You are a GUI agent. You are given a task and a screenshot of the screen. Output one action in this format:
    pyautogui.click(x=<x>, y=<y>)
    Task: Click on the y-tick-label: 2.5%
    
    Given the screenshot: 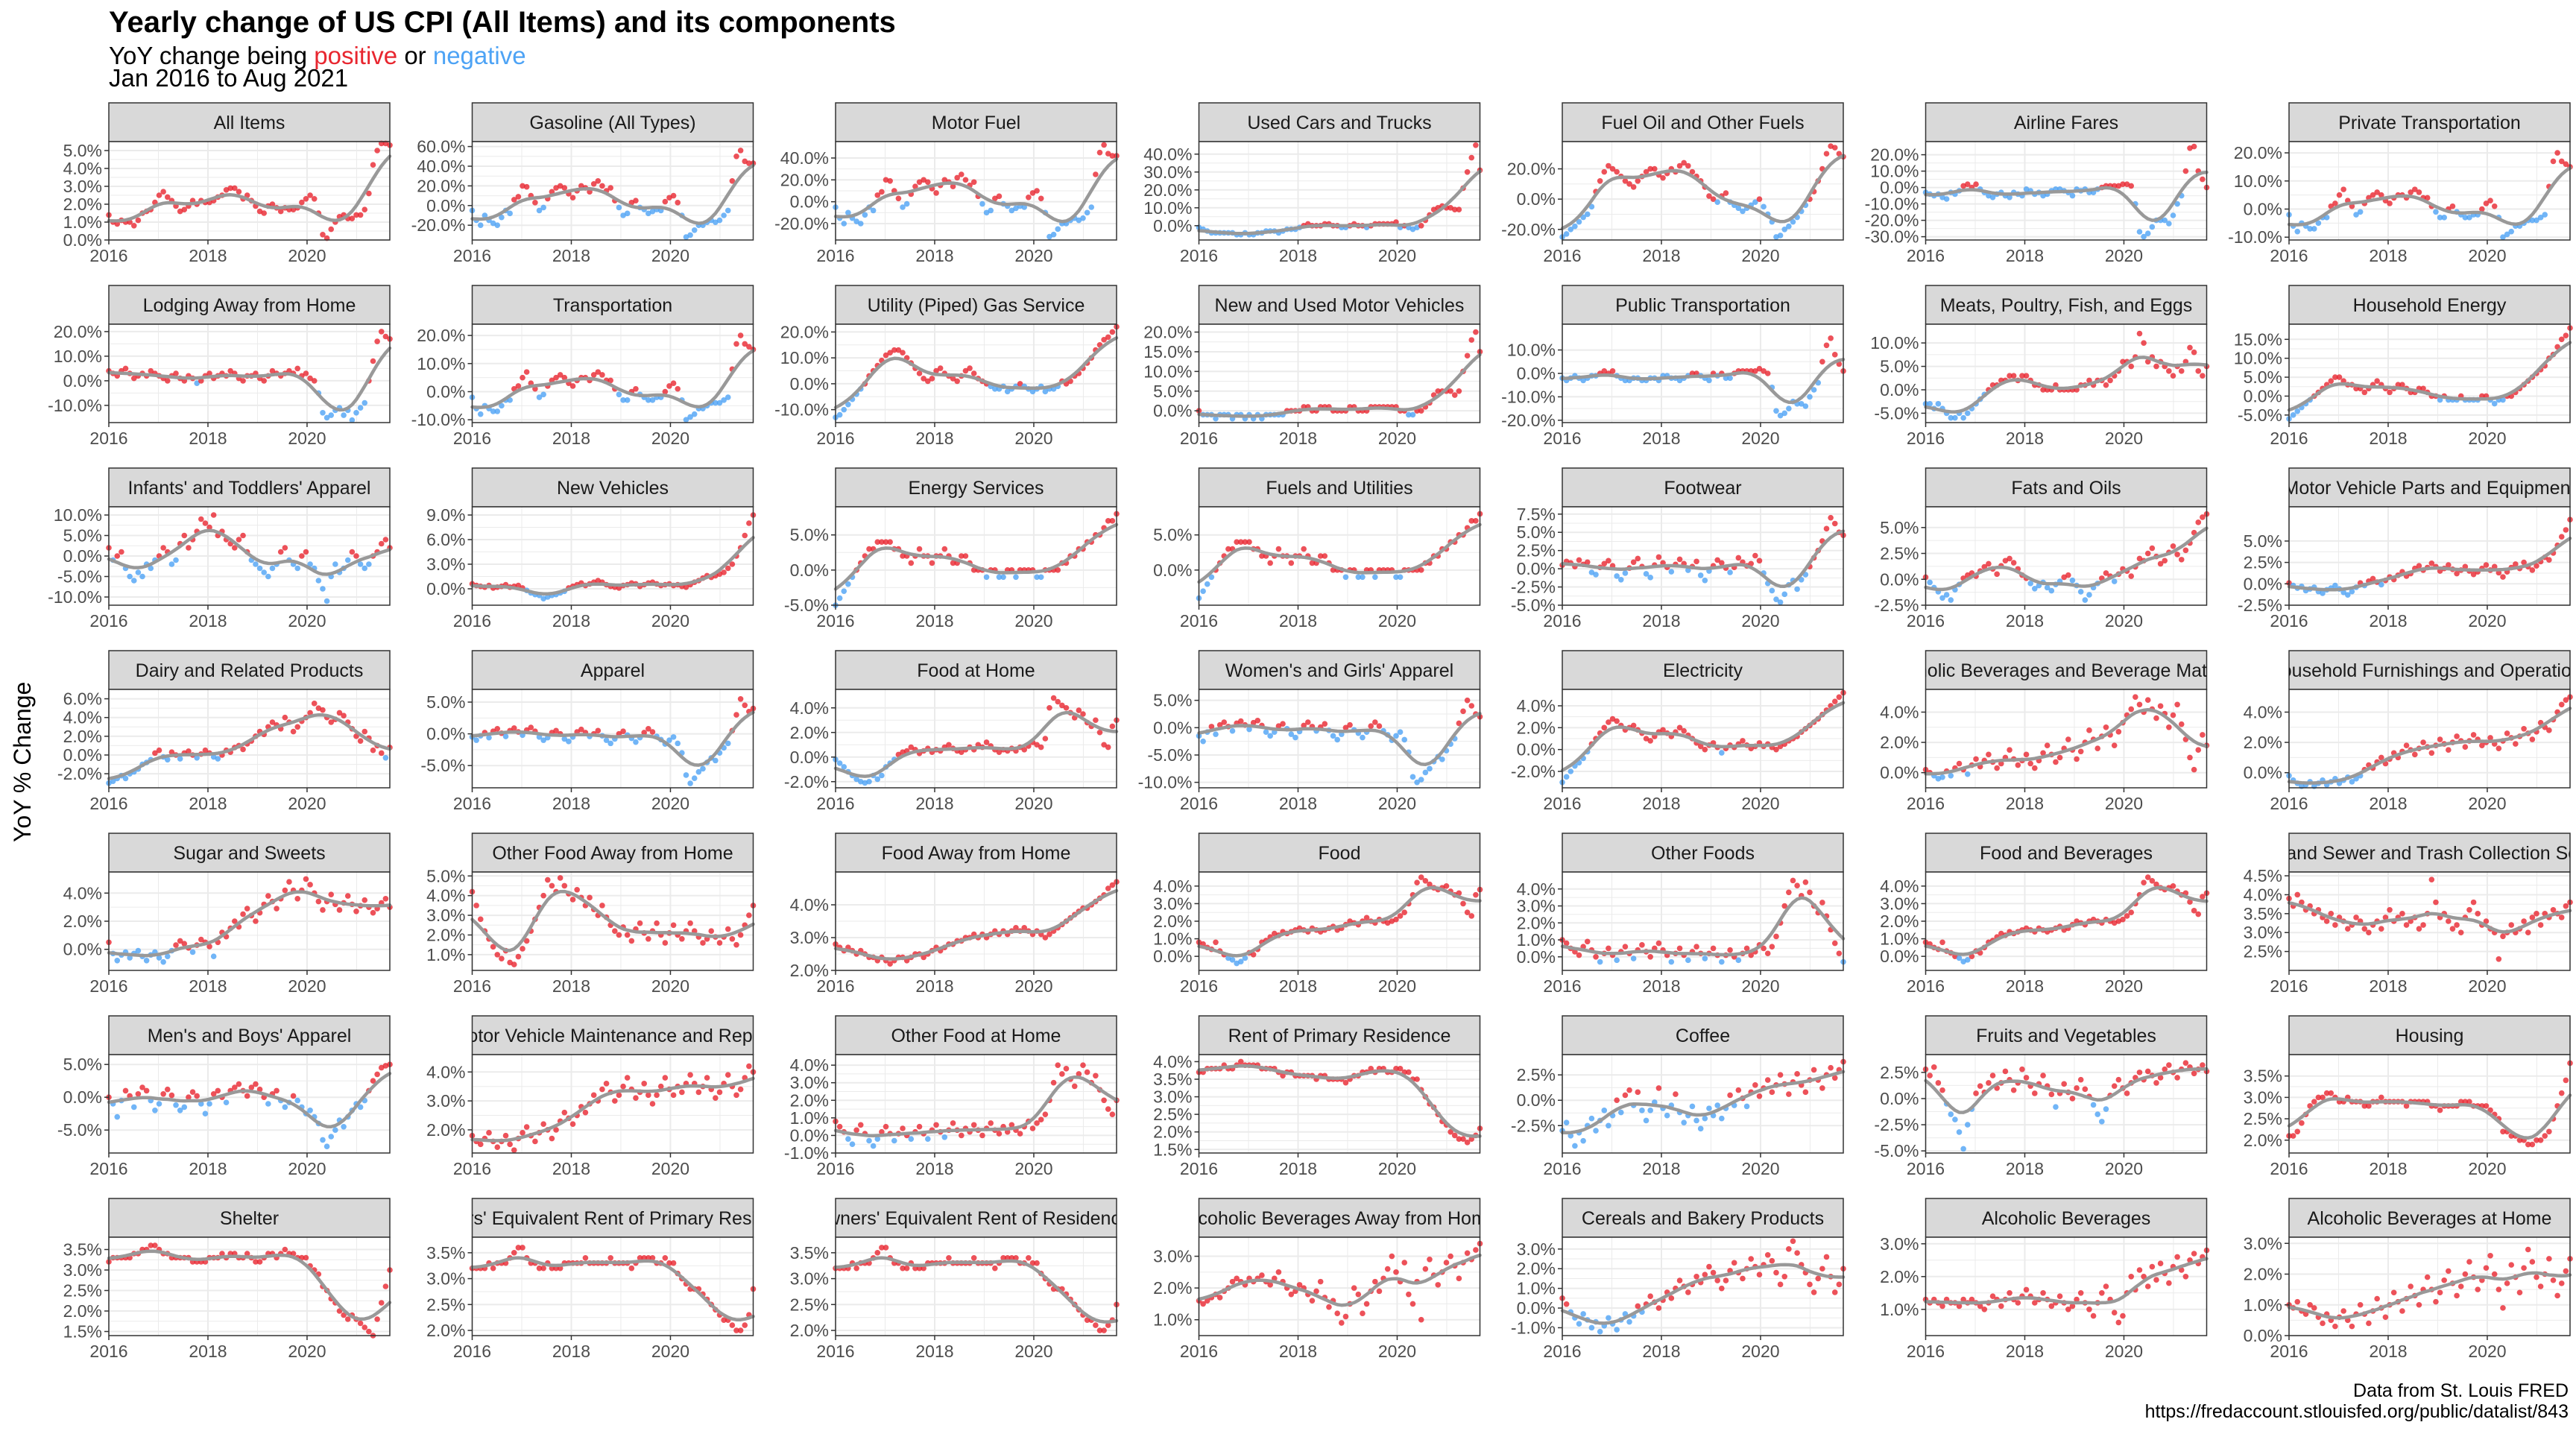 What is the action you would take?
    pyautogui.click(x=2263, y=562)
    